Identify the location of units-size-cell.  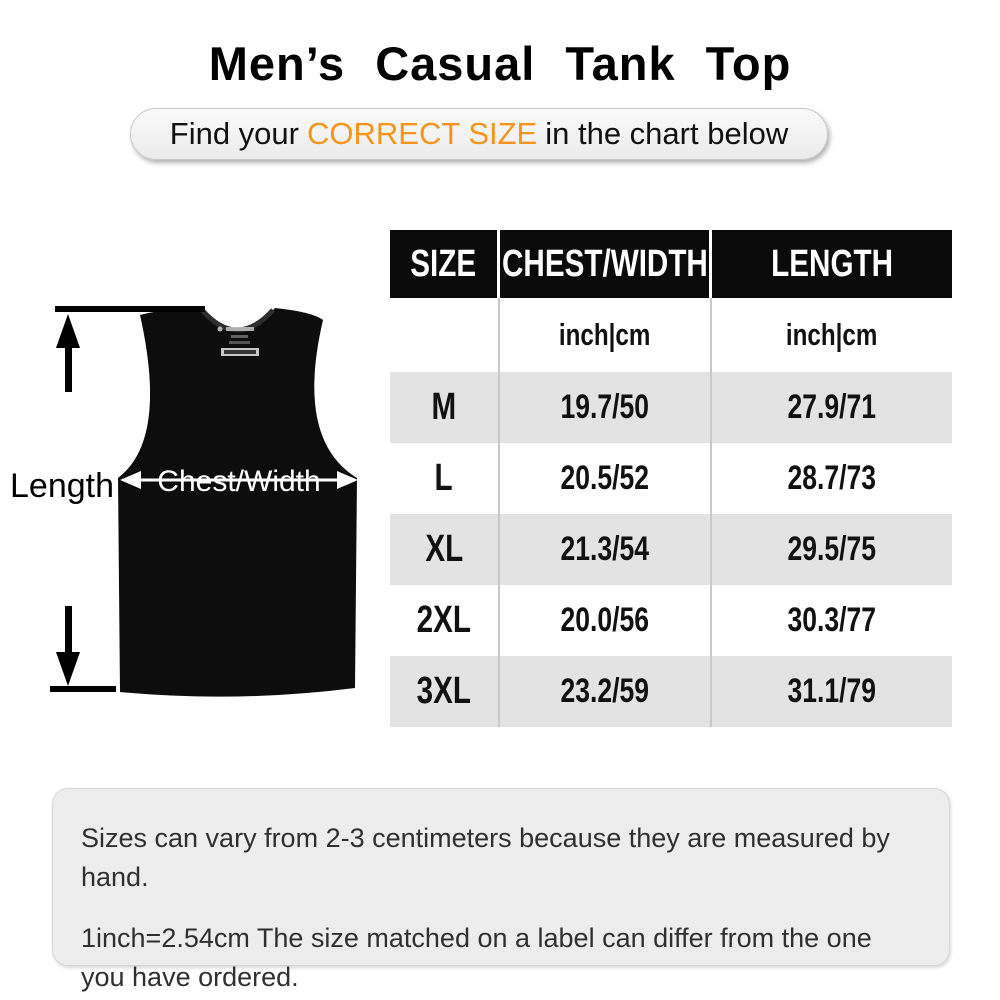
(445, 335).